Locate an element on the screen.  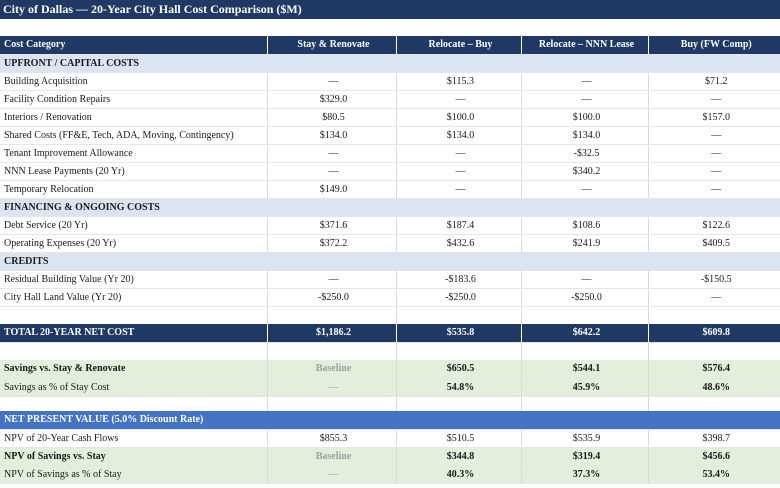
table-cell: $108.6 is located at coordinates (584, 225).